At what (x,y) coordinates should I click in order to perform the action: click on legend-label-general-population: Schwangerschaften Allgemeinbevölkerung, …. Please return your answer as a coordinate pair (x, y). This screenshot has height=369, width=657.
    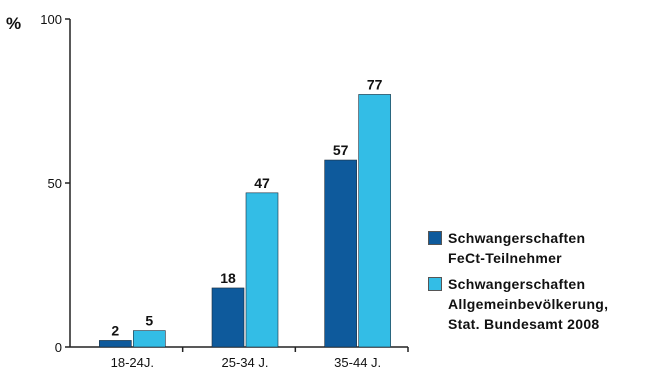
    Looking at the image, I should click on (528, 304).